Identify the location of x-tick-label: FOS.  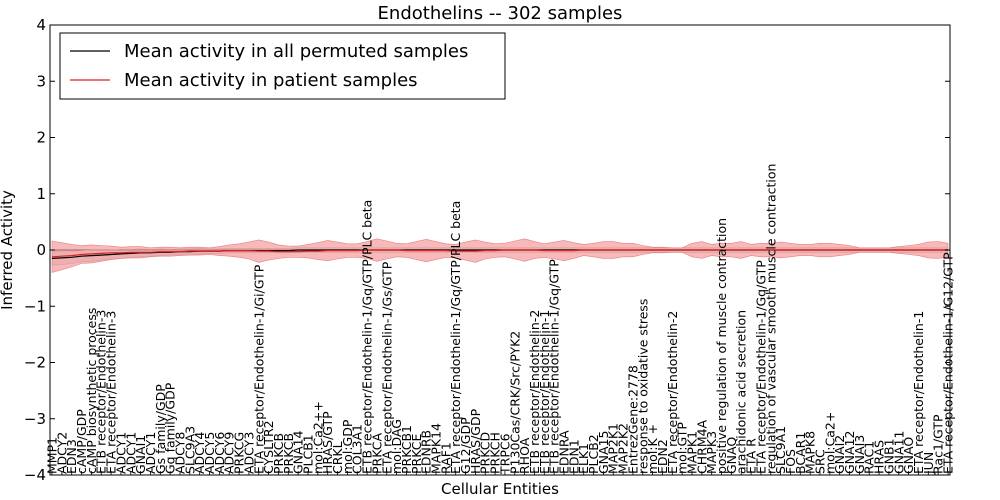
(790, 461).